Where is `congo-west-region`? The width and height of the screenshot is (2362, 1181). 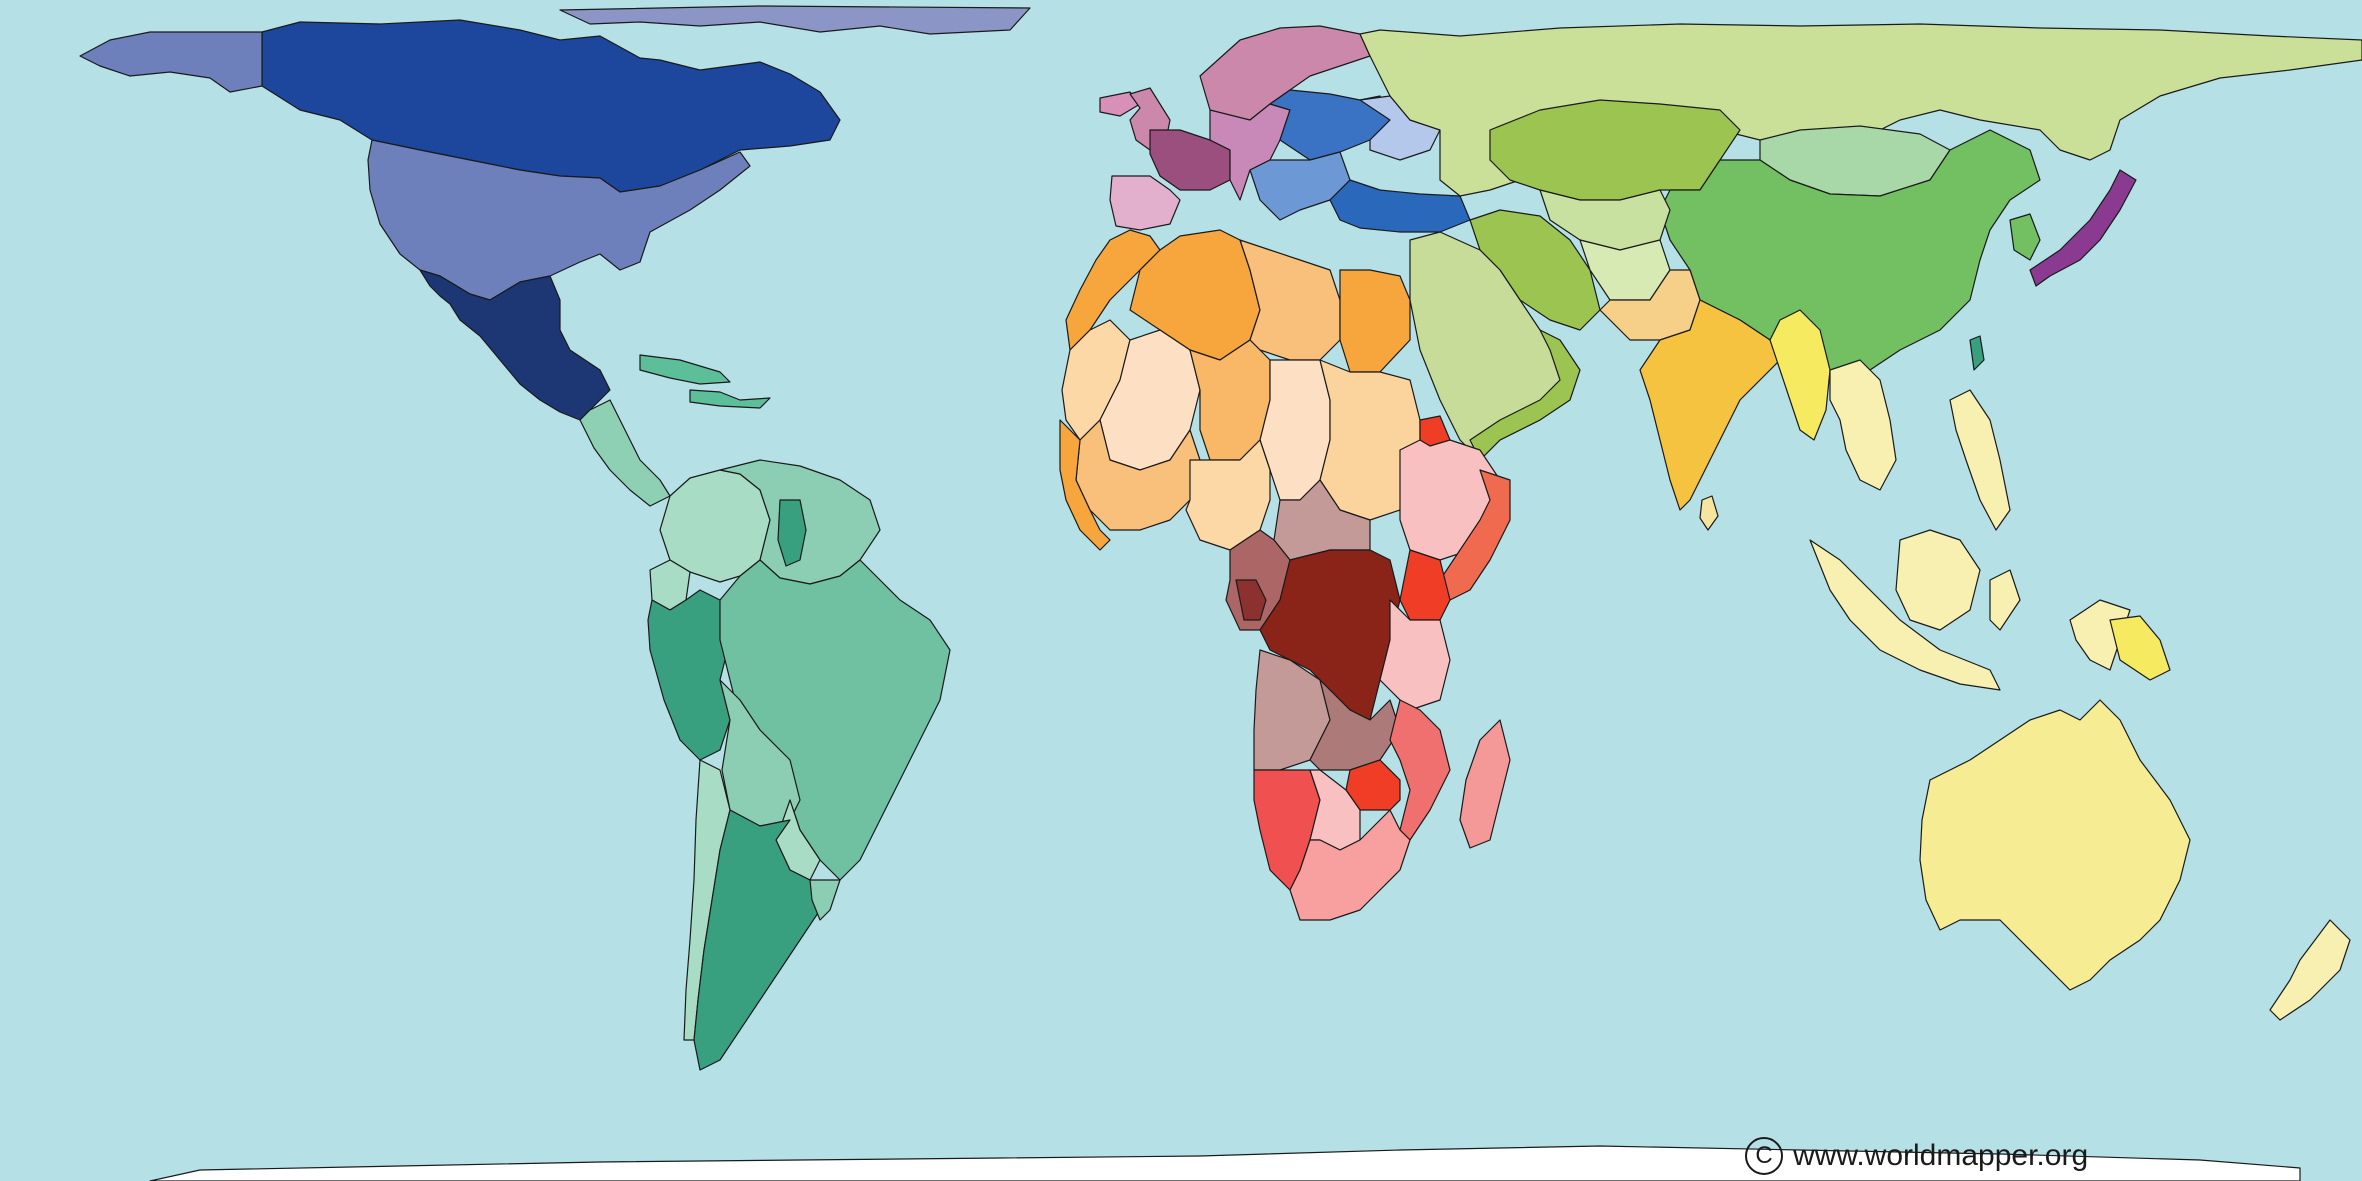 congo-west-region is located at coordinates (1251, 600).